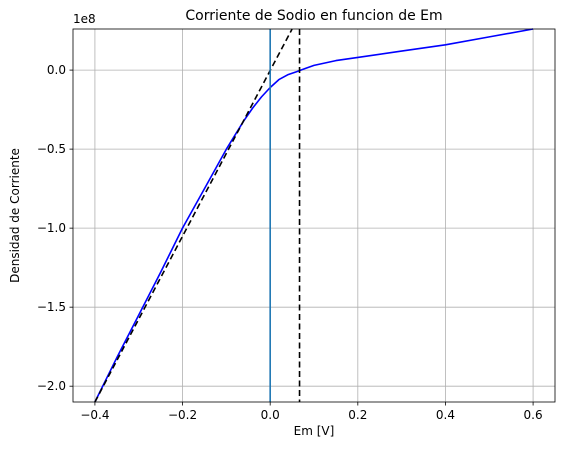 The height and width of the screenshot is (453, 579). What do you see at coordinates (51, 228) in the screenshot?
I see `y-tick-label: −1.0` at bounding box center [51, 228].